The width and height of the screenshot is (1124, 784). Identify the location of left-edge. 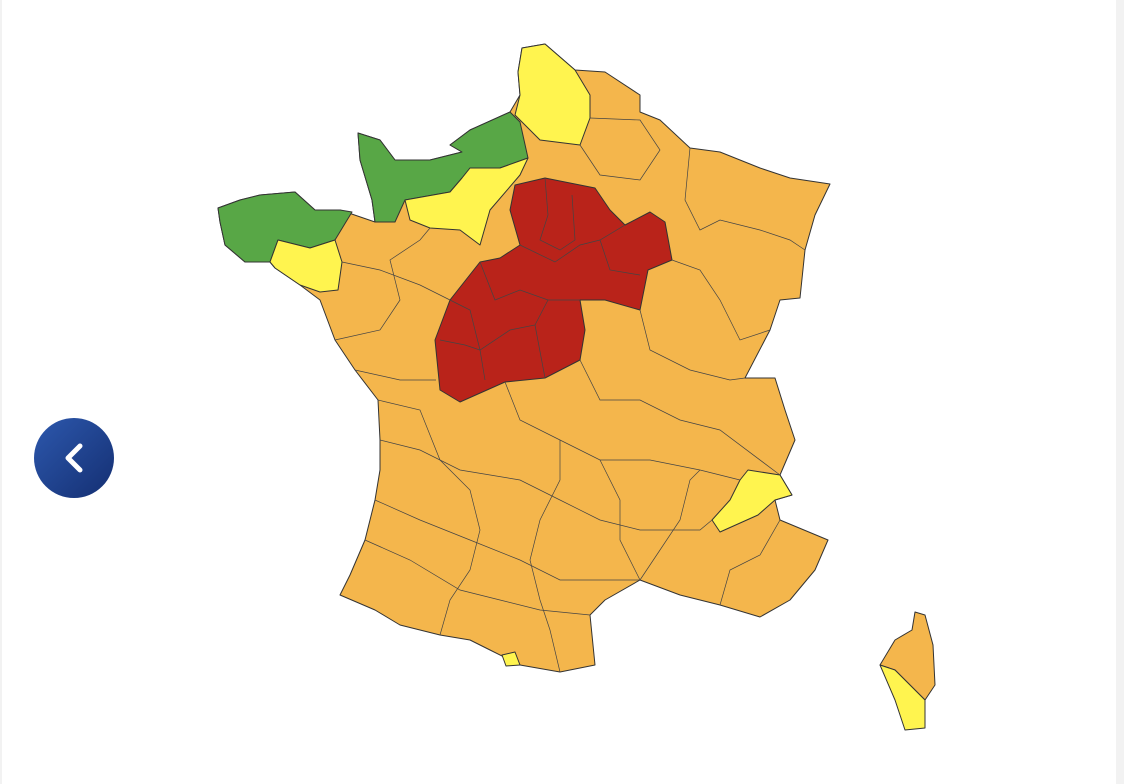
(1, 392).